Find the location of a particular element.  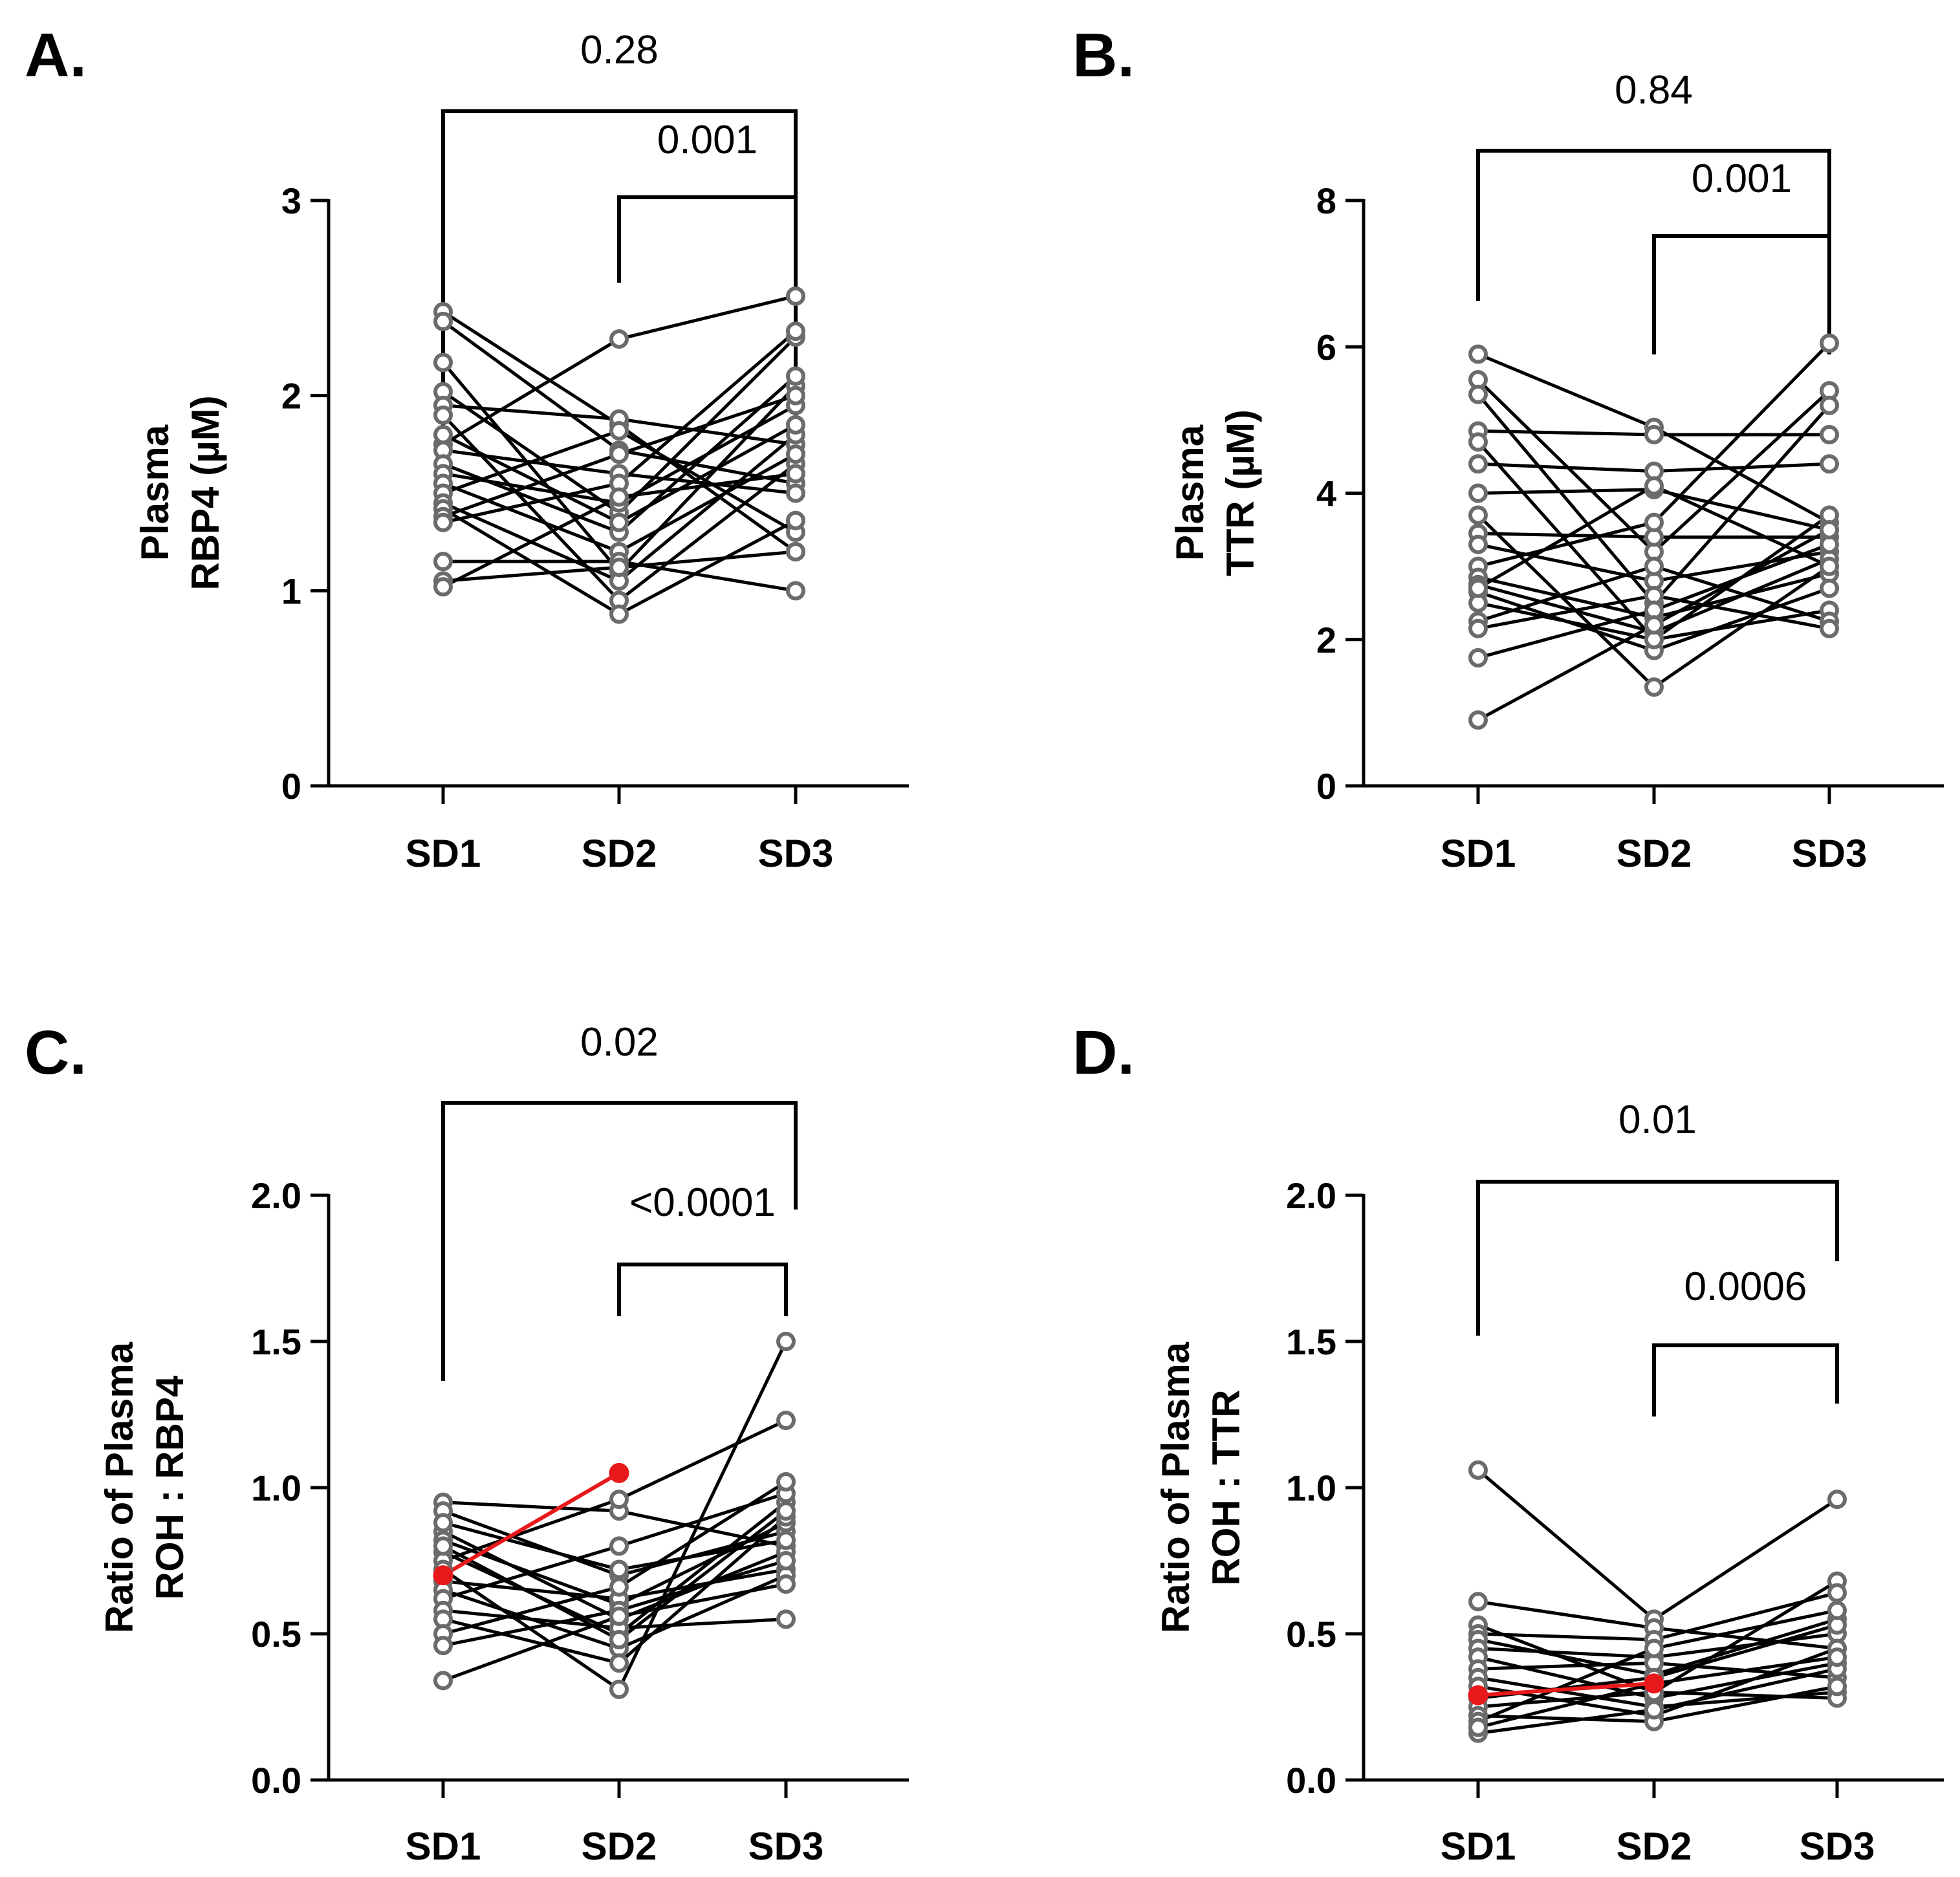

y-axis-label: Ratio of Plasma is located at coordinates (1175, 1487).